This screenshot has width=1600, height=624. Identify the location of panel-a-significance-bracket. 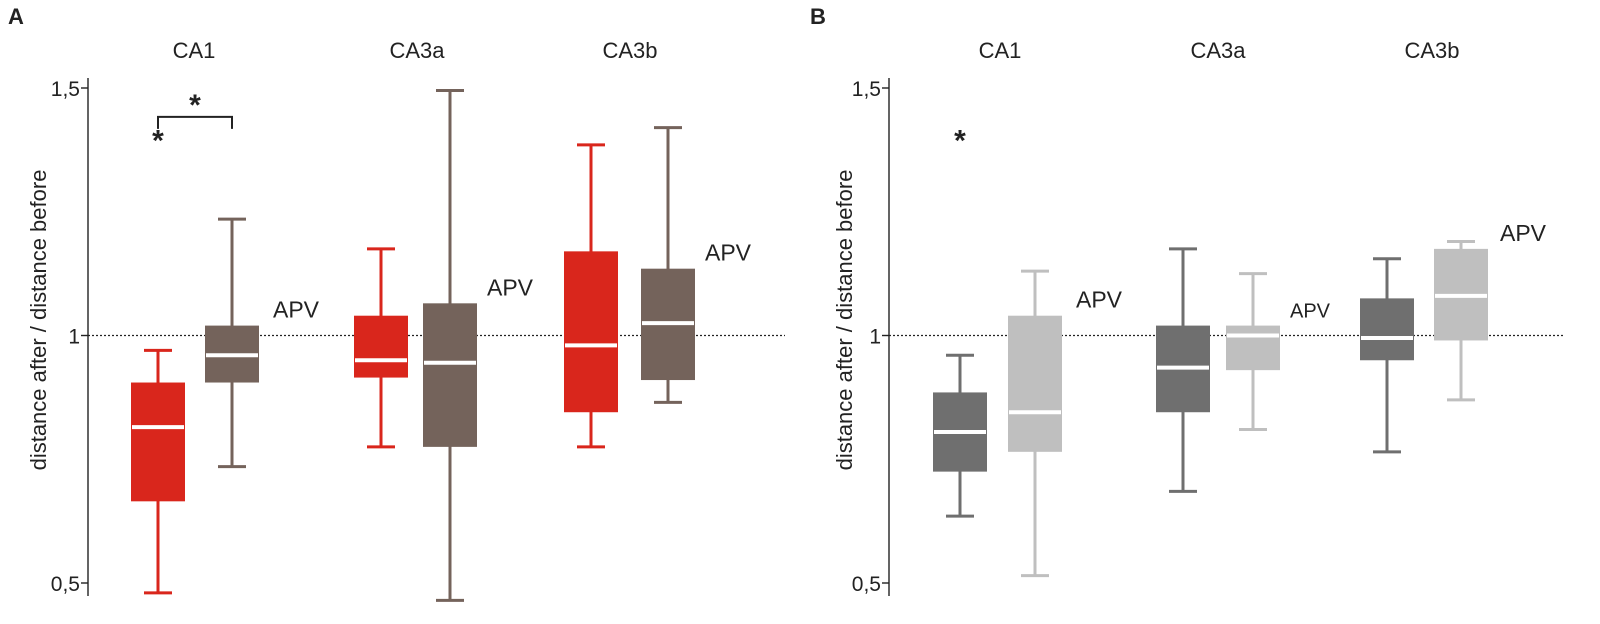
(195, 122).